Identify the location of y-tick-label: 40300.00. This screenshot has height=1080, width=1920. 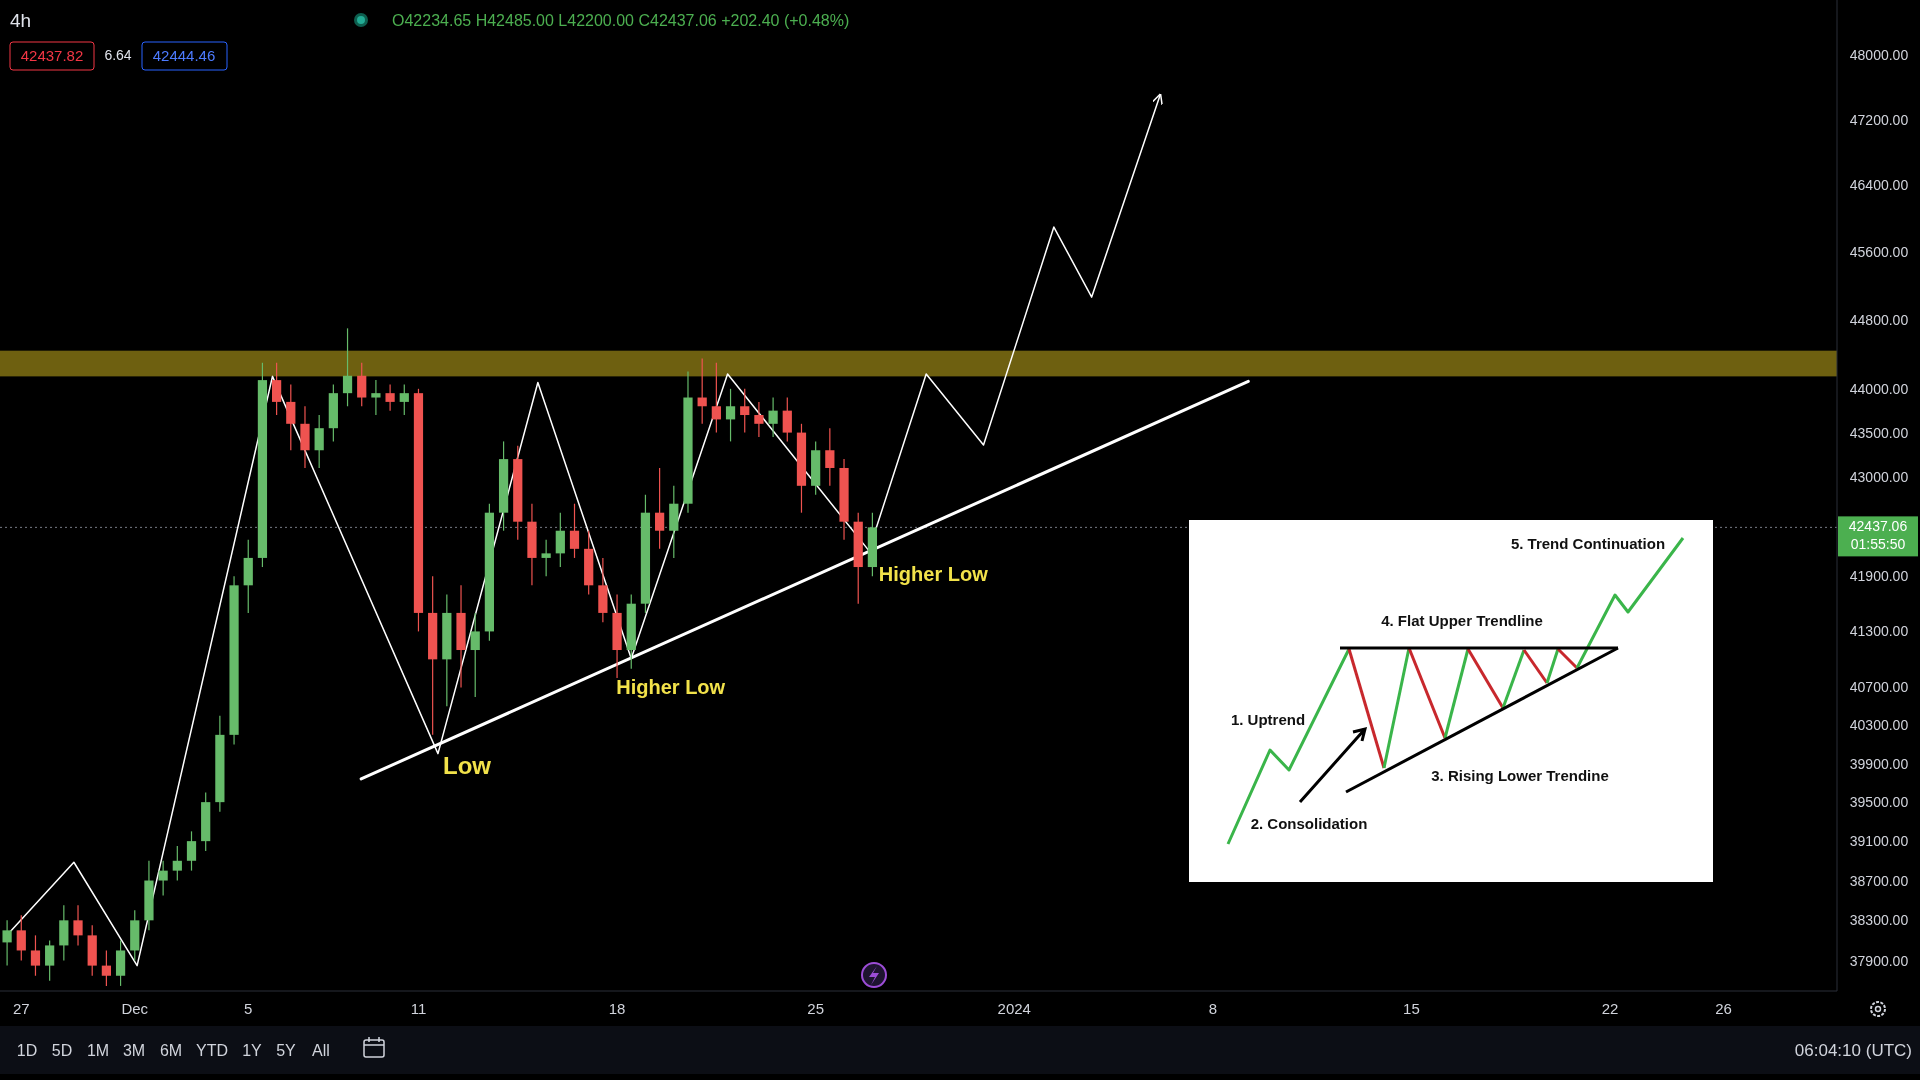
(1879, 725).